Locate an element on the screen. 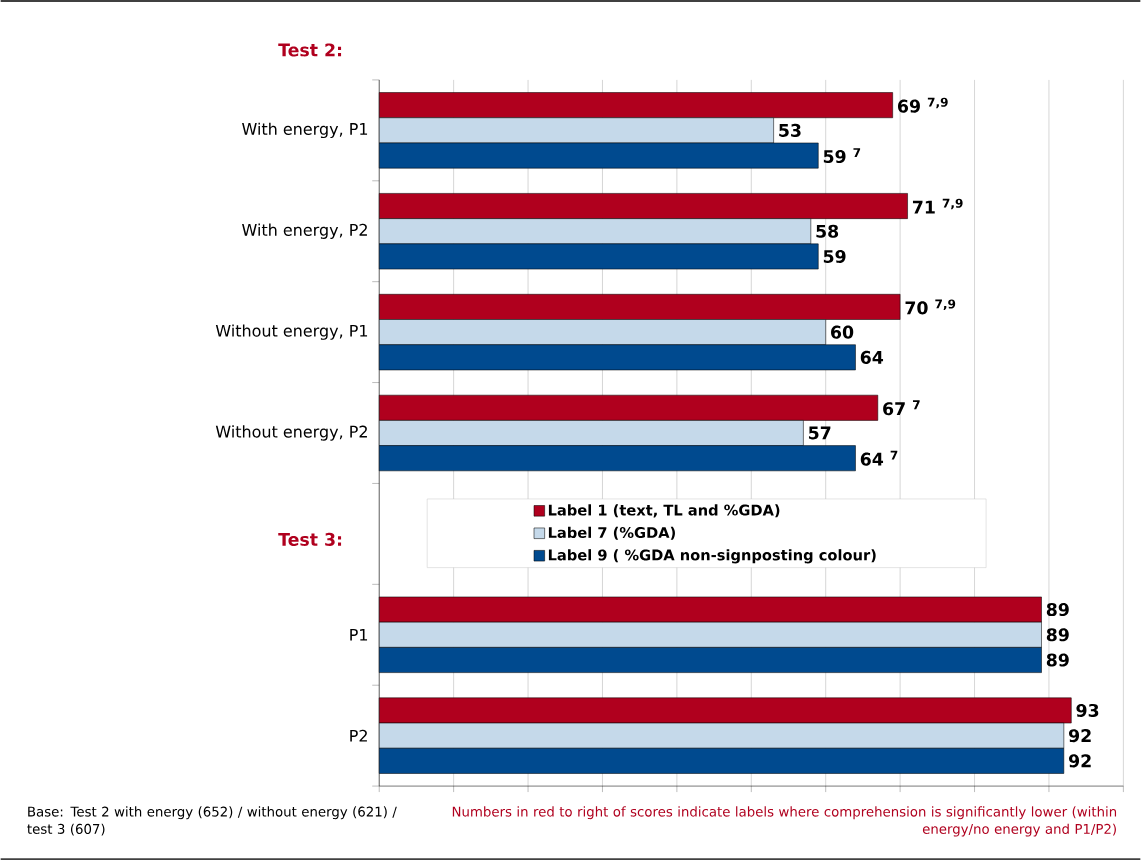 The image size is (1141, 861). data-label: 93 is located at coordinates (1087, 710).